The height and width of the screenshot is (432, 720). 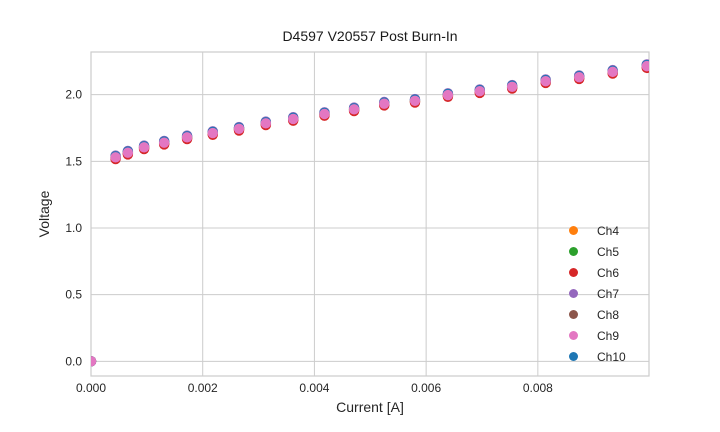 What do you see at coordinates (91, 388) in the screenshot?
I see `x-tick-label: 0.000` at bounding box center [91, 388].